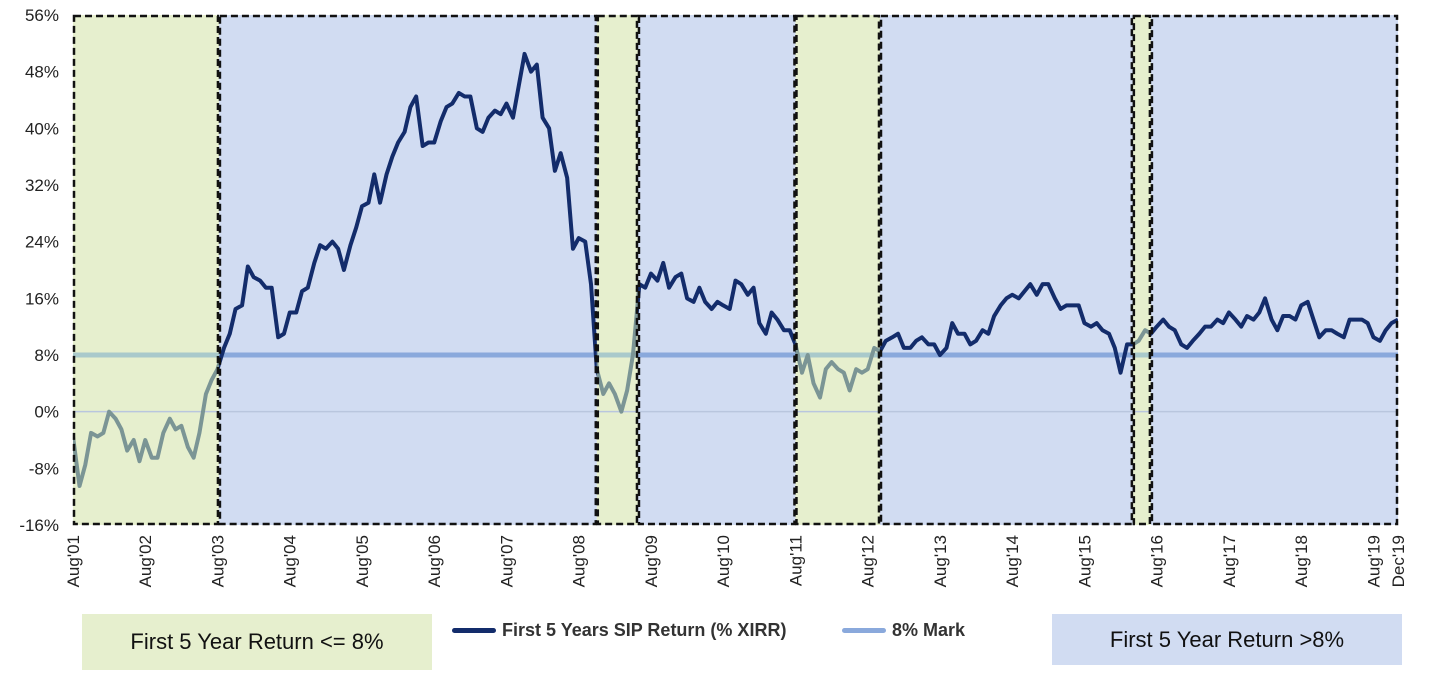 The image size is (1456, 685). I want to click on legend-series-label: First 5 Years SIP Return (% XIRR), so click(644, 630).